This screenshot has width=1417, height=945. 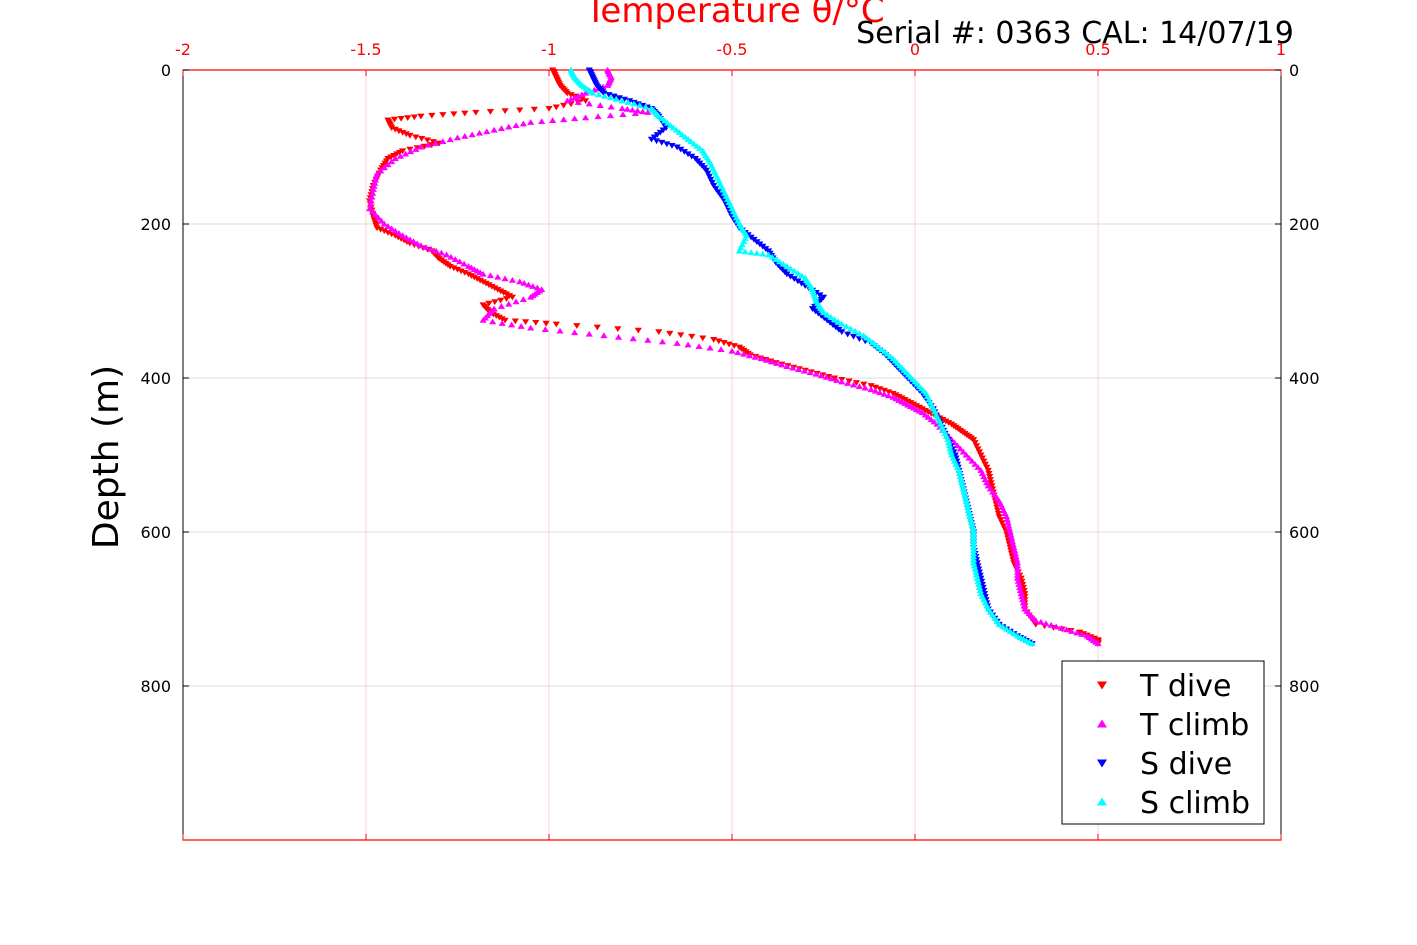 What do you see at coordinates (1281, 49) in the screenshot?
I see `x-tick-label: 1` at bounding box center [1281, 49].